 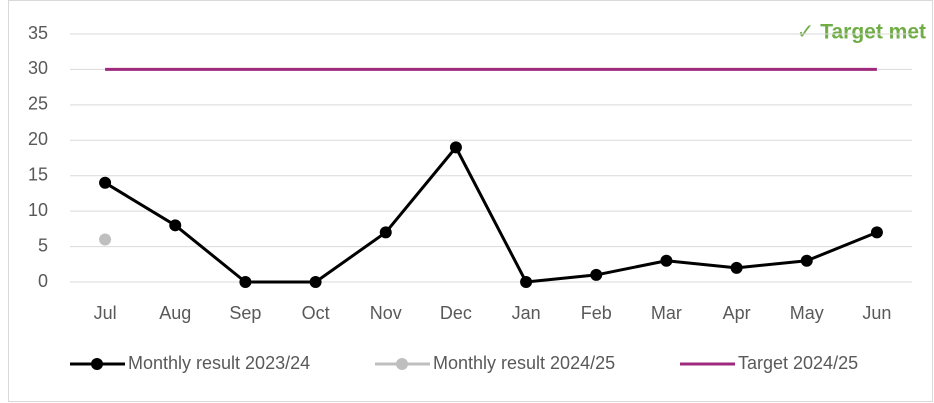 What do you see at coordinates (526, 313) in the screenshot?
I see `x-tick-label: Jan` at bounding box center [526, 313].